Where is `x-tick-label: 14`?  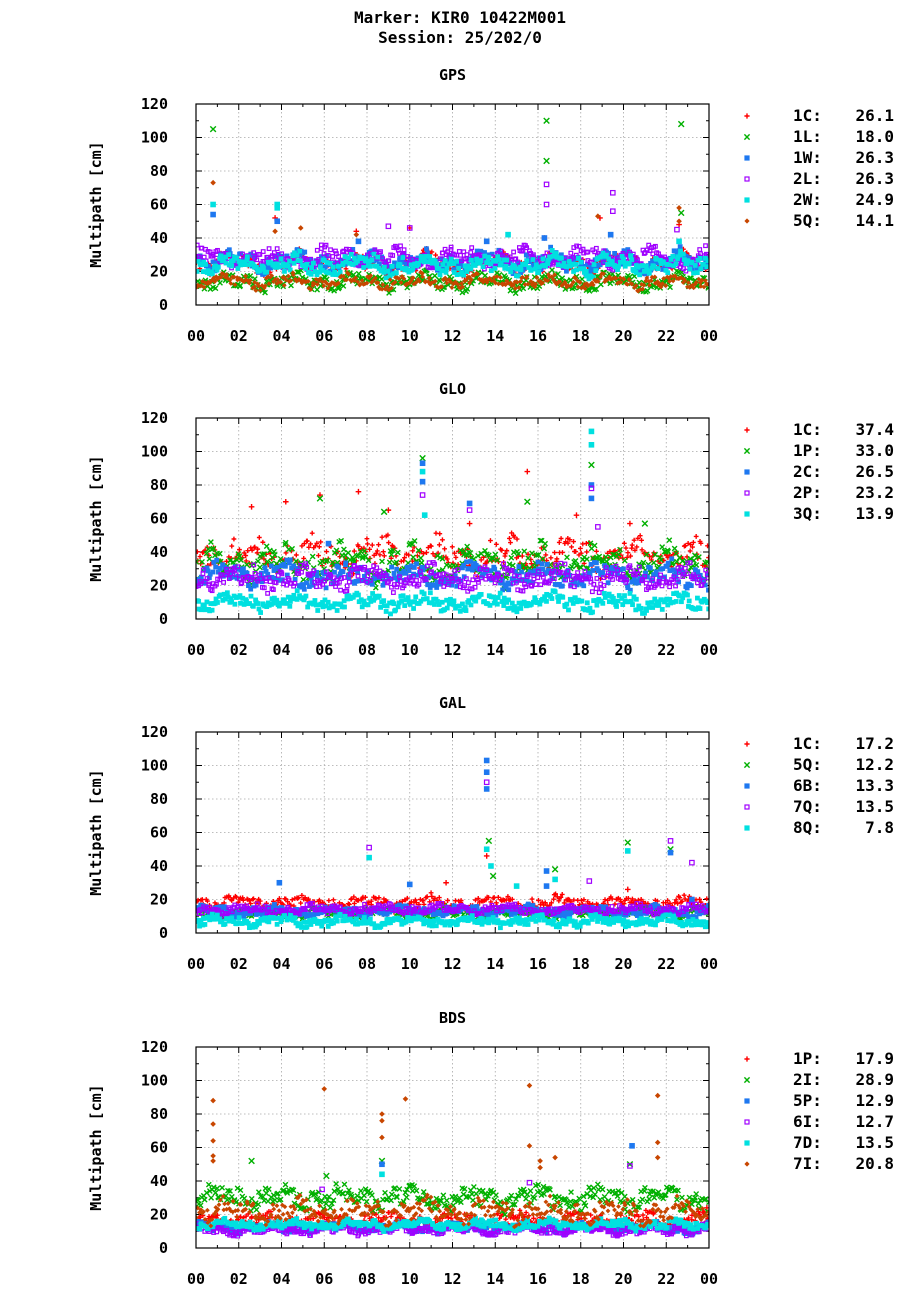
x-tick-label: 14 is located at coordinates (495, 650).